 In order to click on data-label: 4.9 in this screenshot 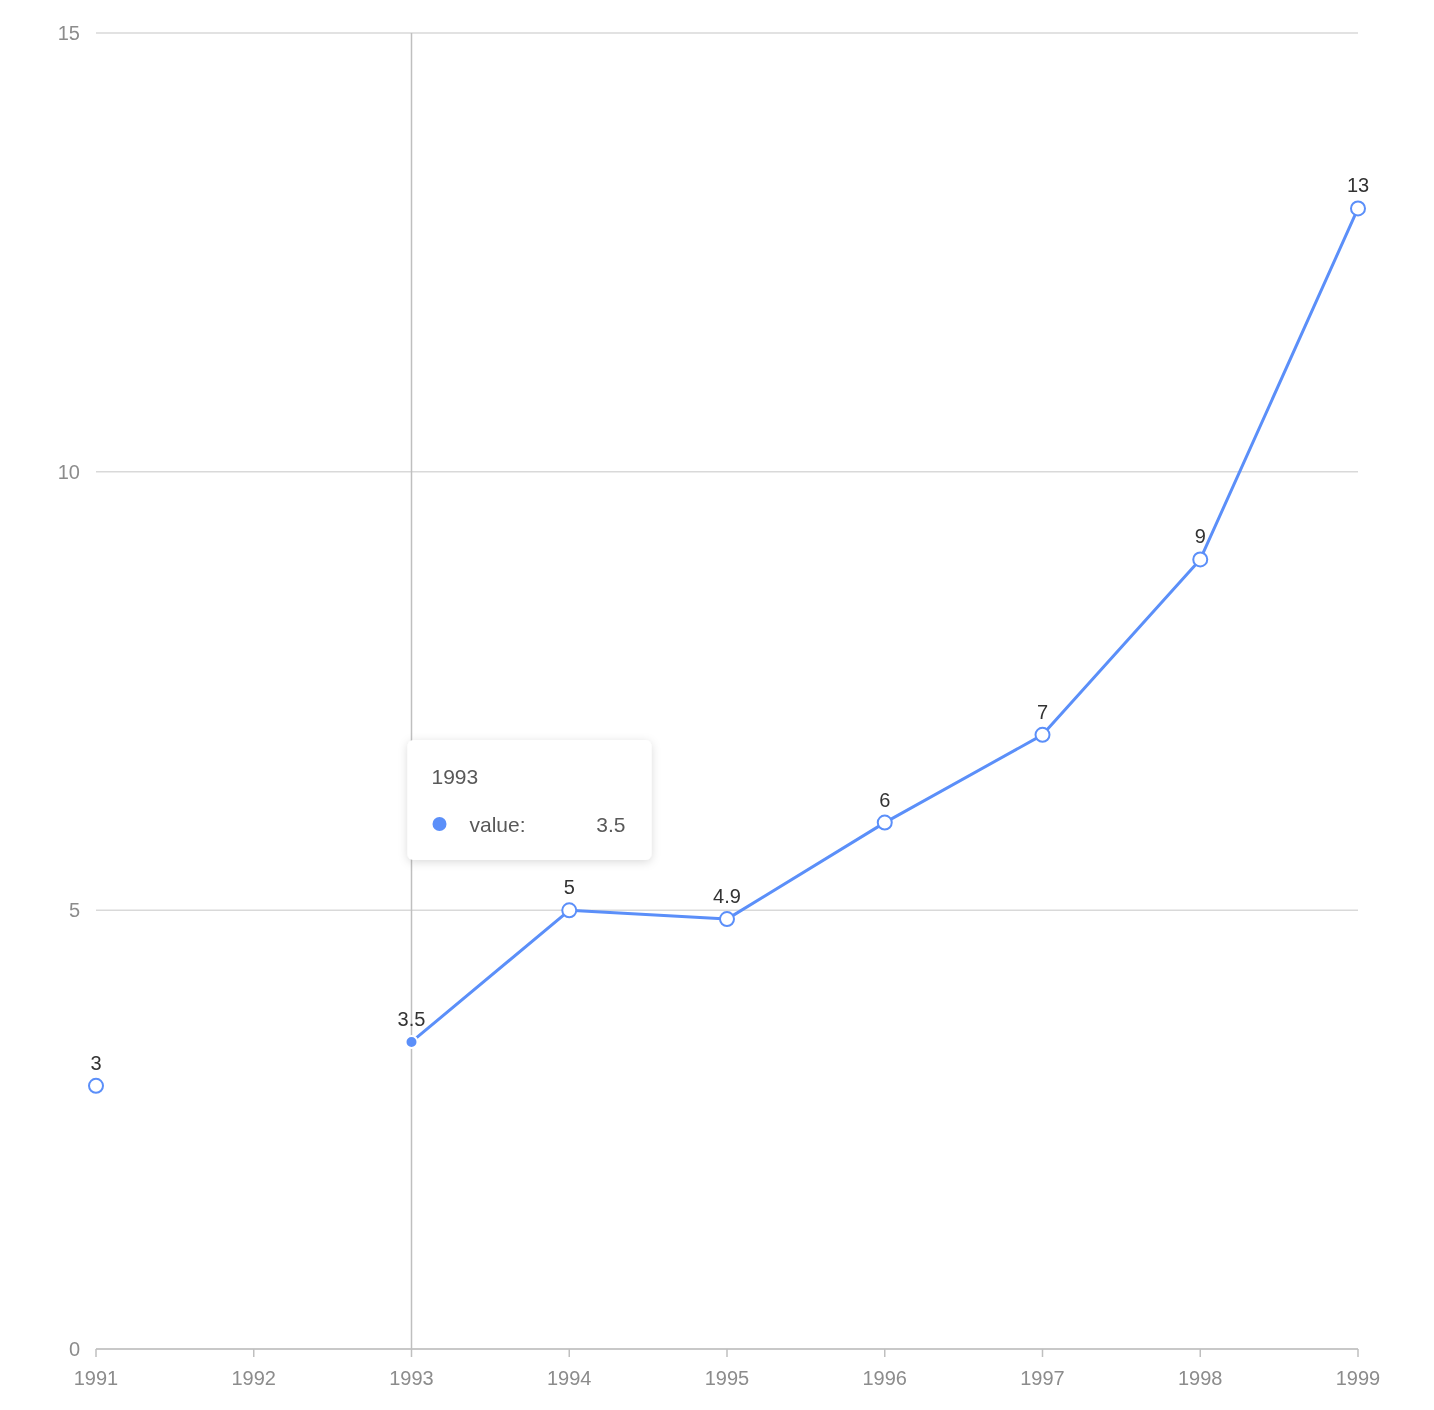, I will do `click(727, 896)`.